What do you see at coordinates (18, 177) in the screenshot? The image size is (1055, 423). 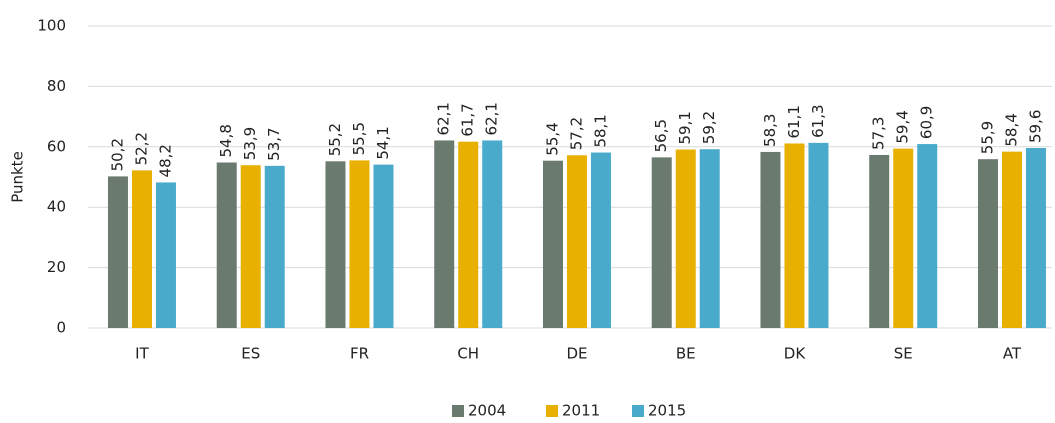 I see `y-axis-label: Punkte` at bounding box center [18, 177].